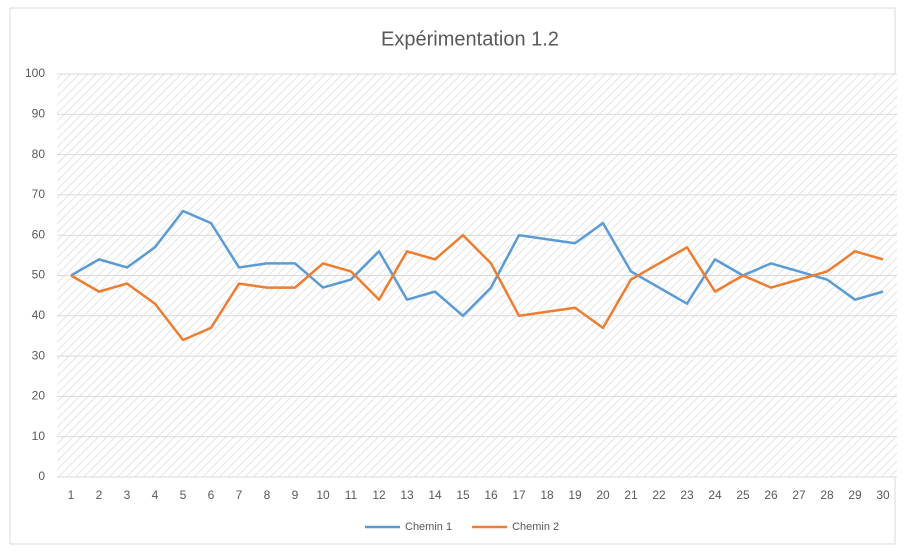 This screenshot has height=552, width=905. Describe the element at coordinates (99, 495) in the screenshot. I see `x-tick-label: 2` at that location.